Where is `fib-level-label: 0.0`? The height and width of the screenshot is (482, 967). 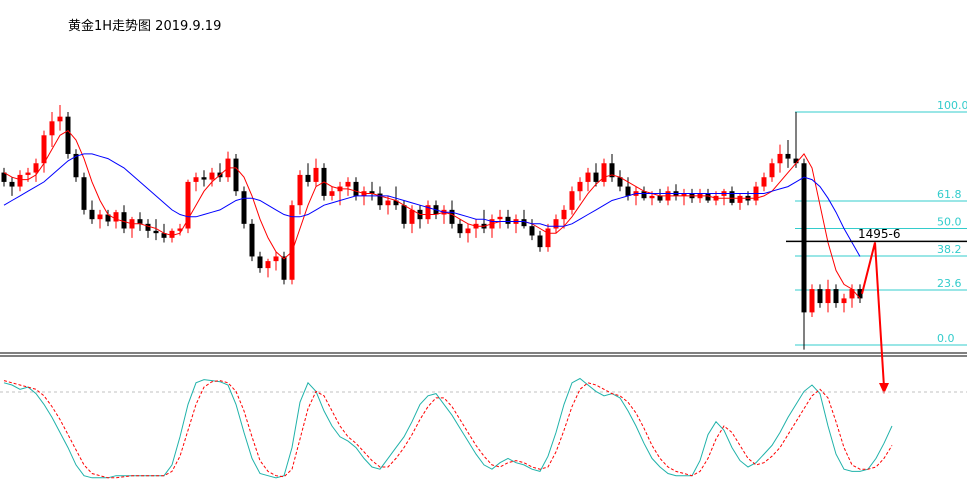
fib-level-label: 0.0 is located at coordinates (946, 338).